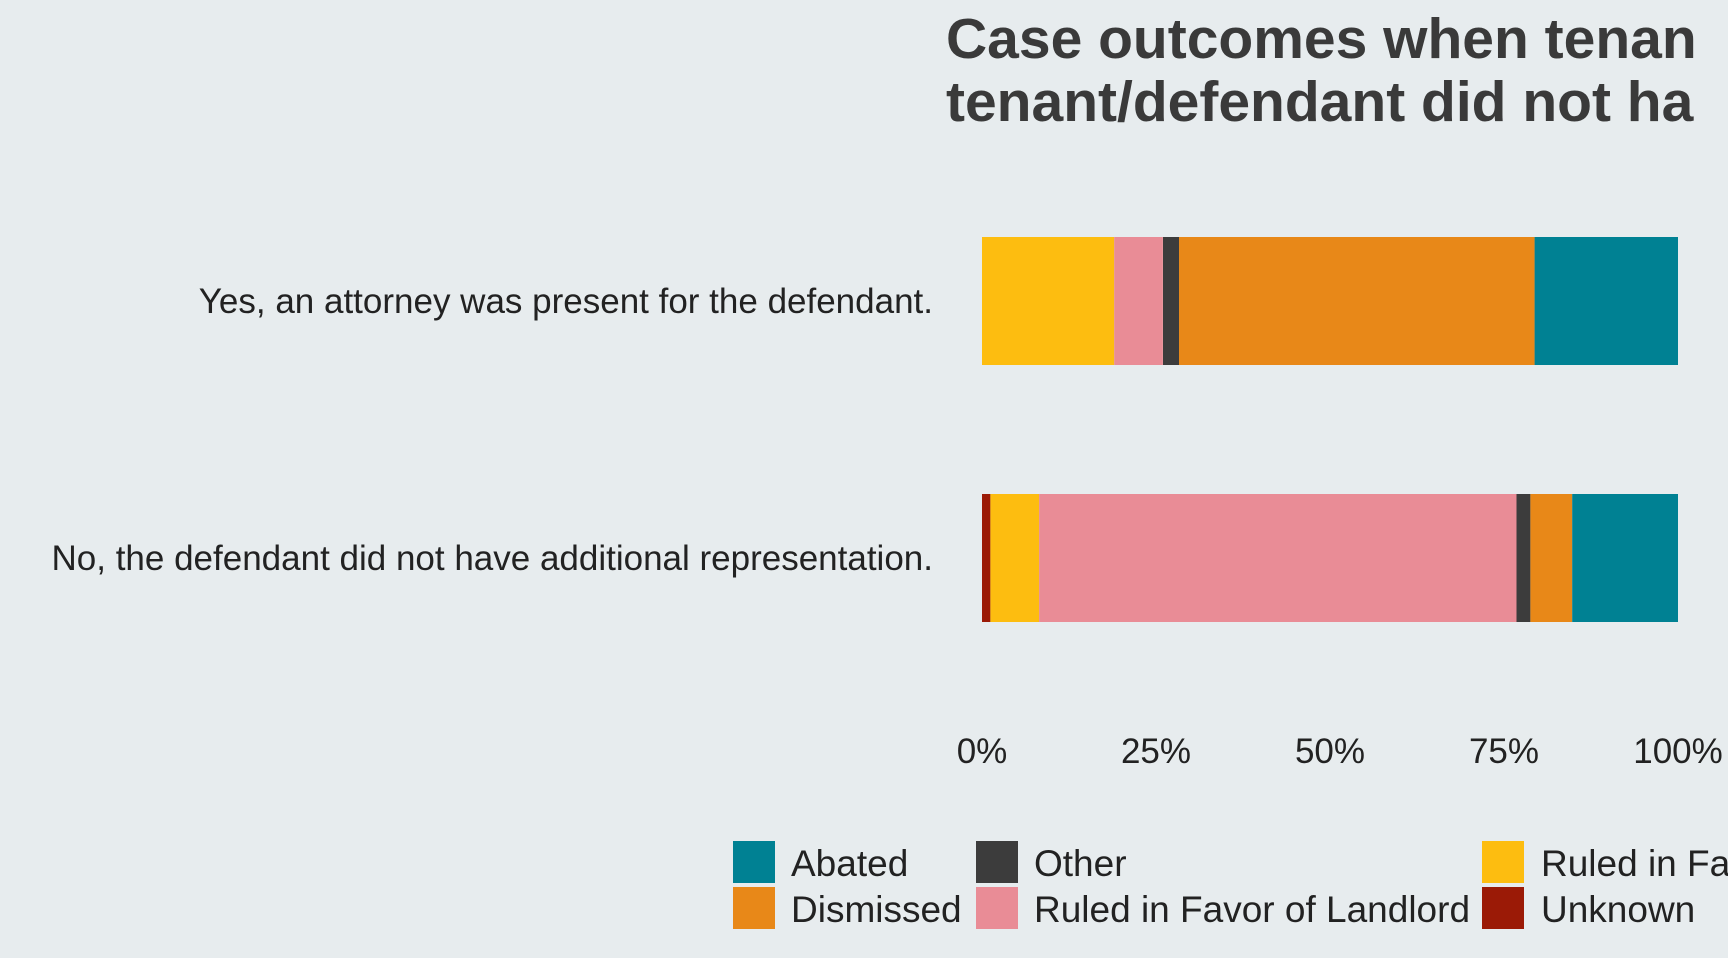 This screenshot has width=1728, height=960. What do you see at coordinates (1504, 751) in the screenshot?
I see `x-tick-label: 75%` at bounding box center [1504, 751].